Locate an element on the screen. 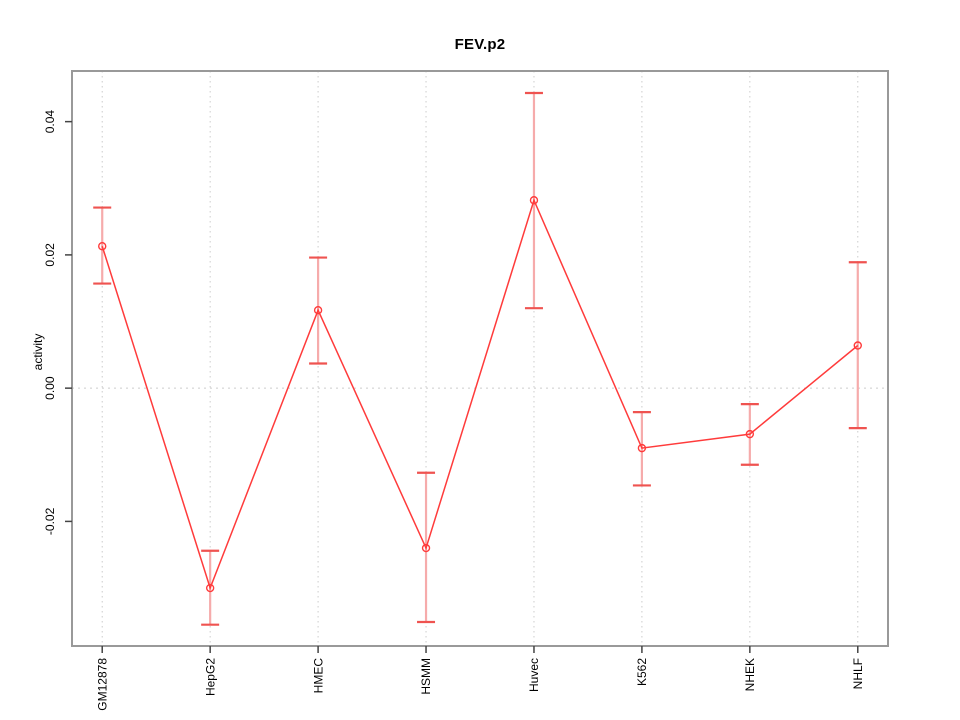  x-tick-label: HepG2 is located at coordinates (210, 677).